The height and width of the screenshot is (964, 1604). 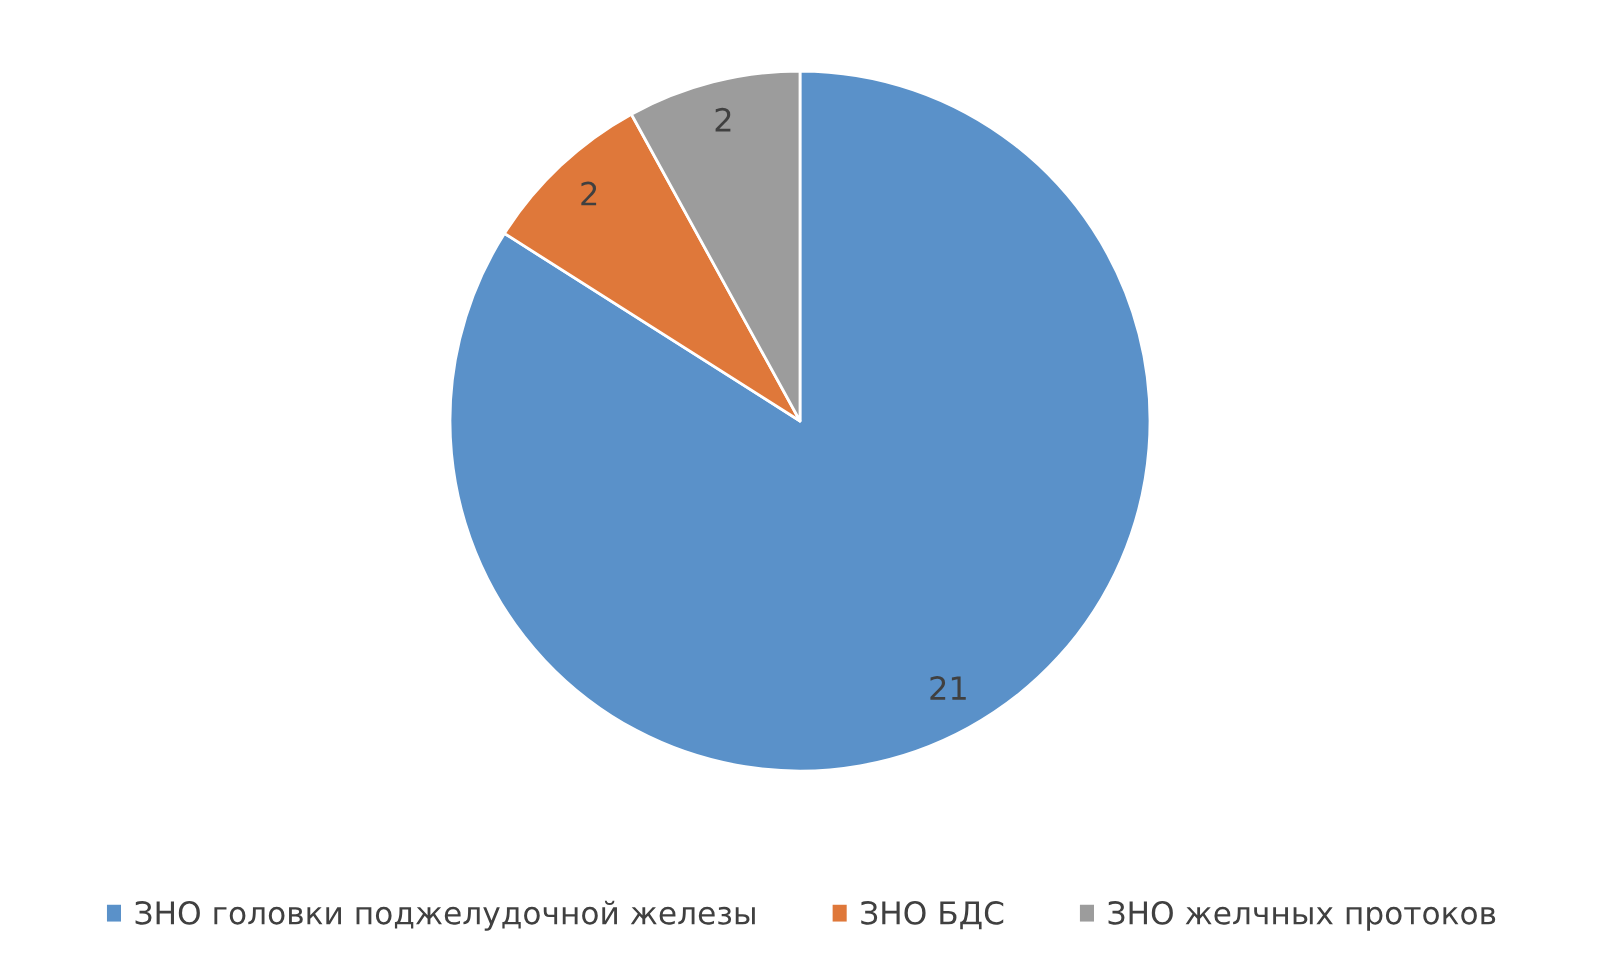 What do you see at coordinates (1302, 916) in the screenshot?
I see `legend-label: ЗНО желчных протоков` at bounding box center [1302, 916].